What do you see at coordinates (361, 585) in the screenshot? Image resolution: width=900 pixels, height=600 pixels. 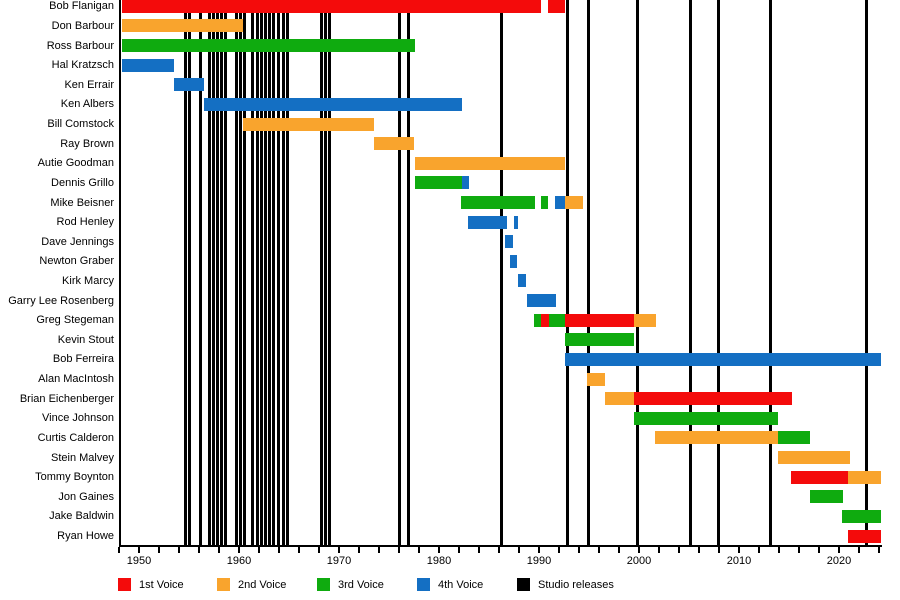 I see `legend-label: 3rd Voice` at bounding box center [361, 585].